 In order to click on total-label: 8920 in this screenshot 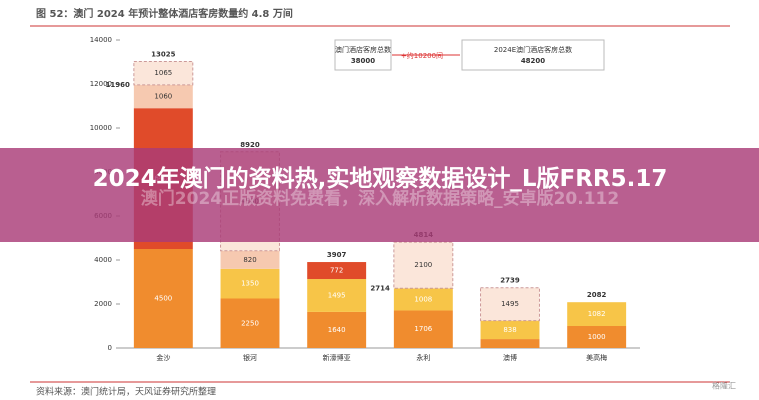, I will do `click(250, 145)`.